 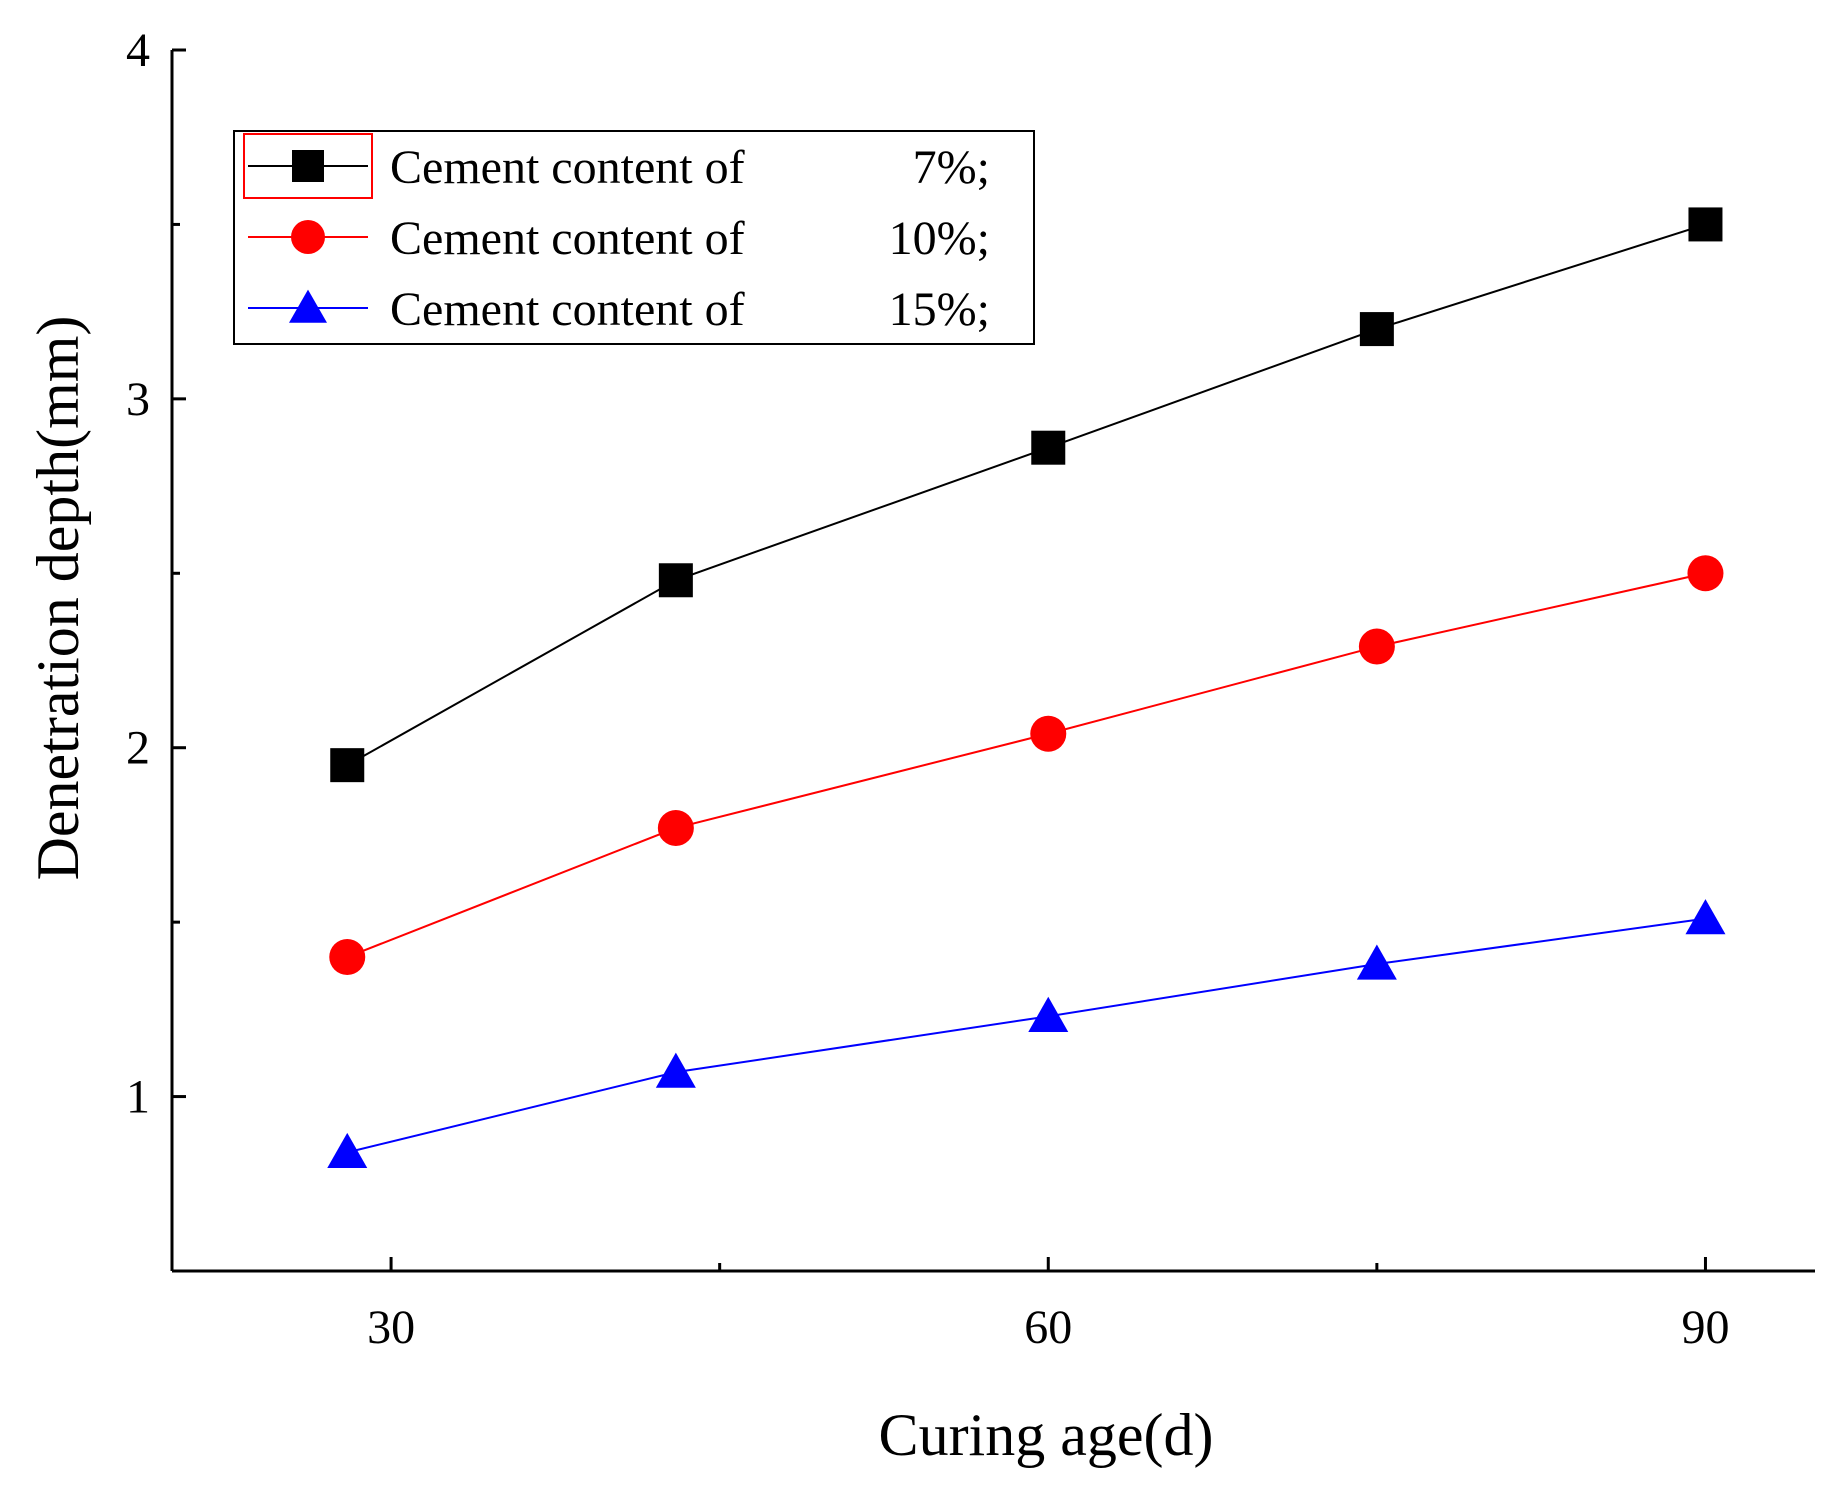 What do you see at coordinates (156, 574) in the screenshot?
I see `y-ticks: 1 2 3 4` at bounding box center [156, 574].